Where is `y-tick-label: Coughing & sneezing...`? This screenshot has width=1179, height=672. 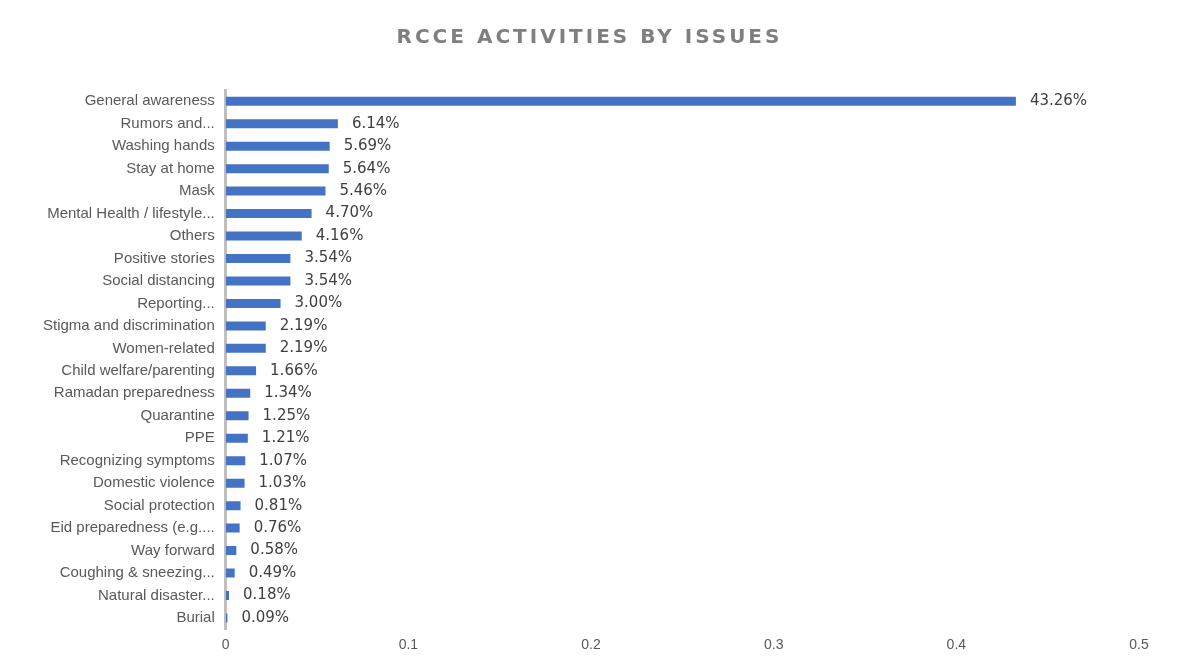
y-tick-label: Coughing & sneezing... is located at coordinates (137, 572).